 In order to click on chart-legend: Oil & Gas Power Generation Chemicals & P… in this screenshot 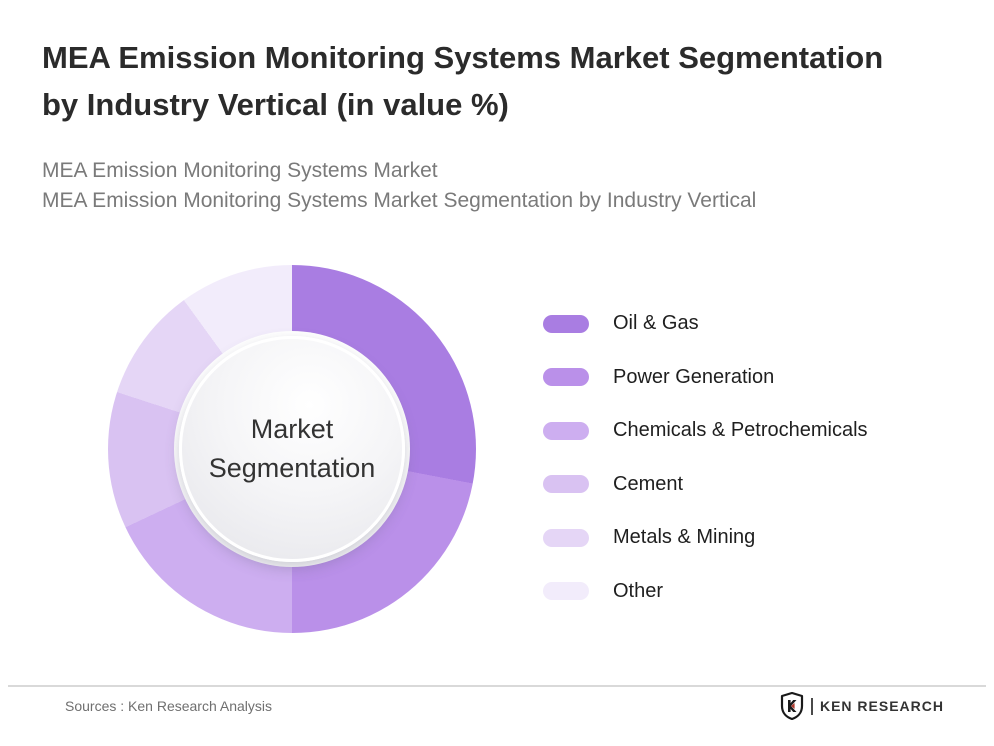, I will do `click(705, 457)`.